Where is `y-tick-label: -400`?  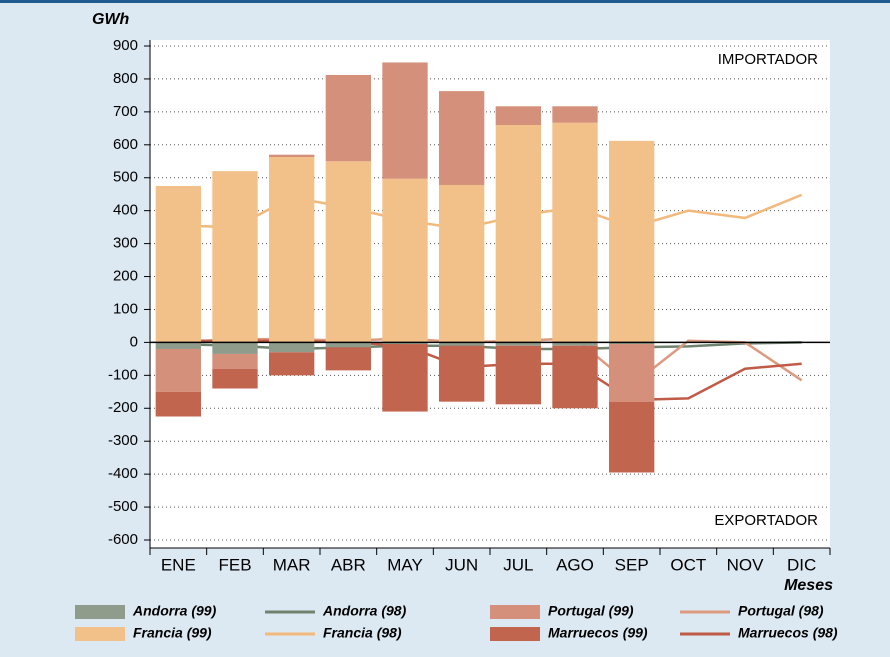 y-tick-label: -400 is located at coordinates (123, 473).